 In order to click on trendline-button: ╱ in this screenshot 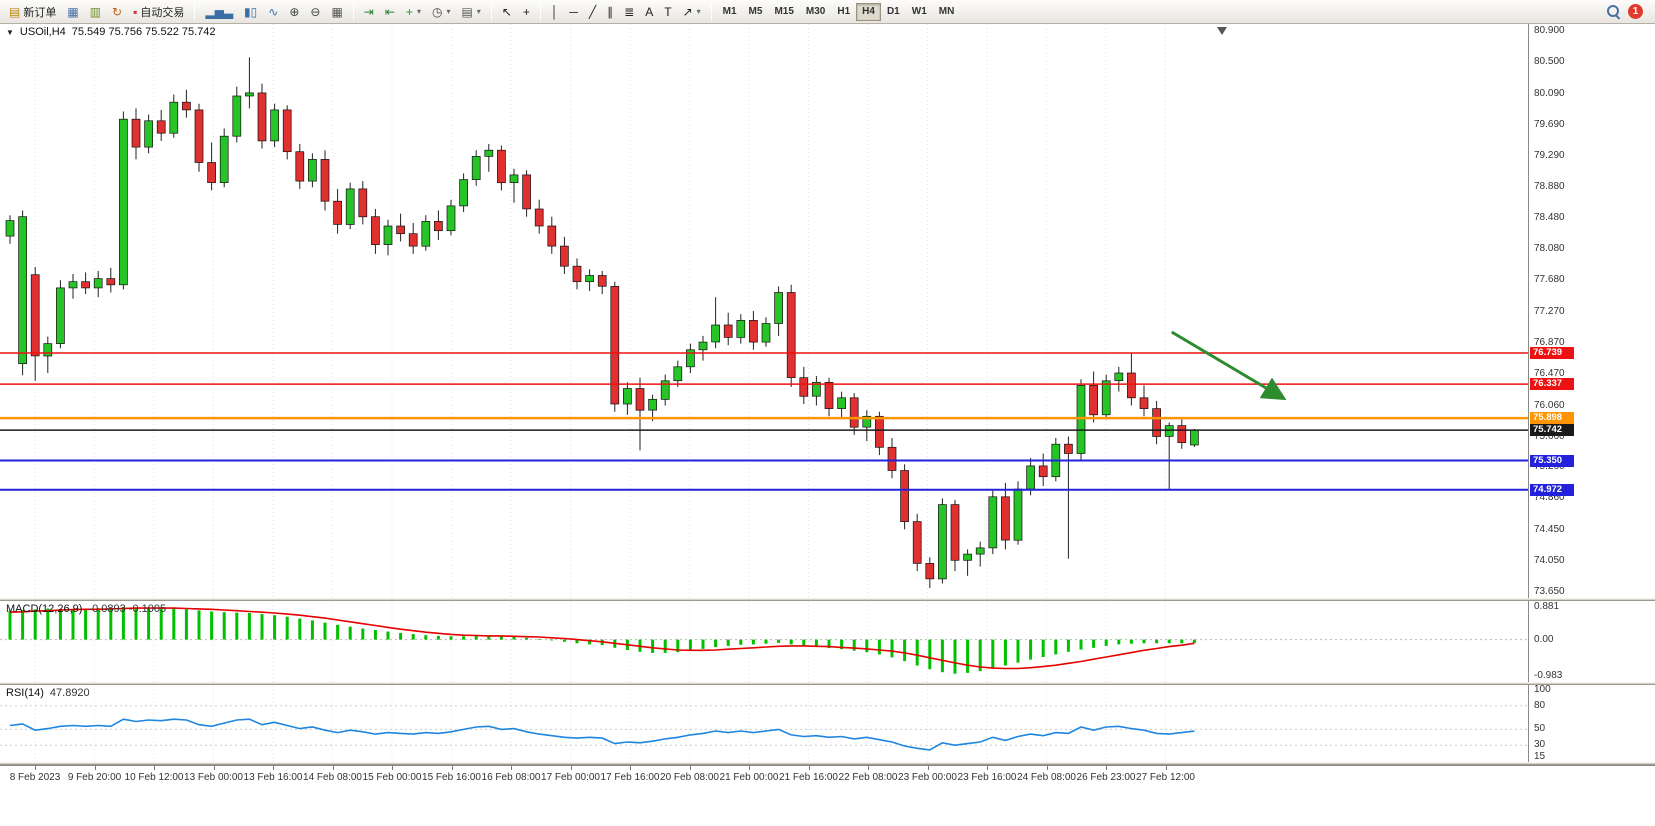, I will do `click(592, 12)`.